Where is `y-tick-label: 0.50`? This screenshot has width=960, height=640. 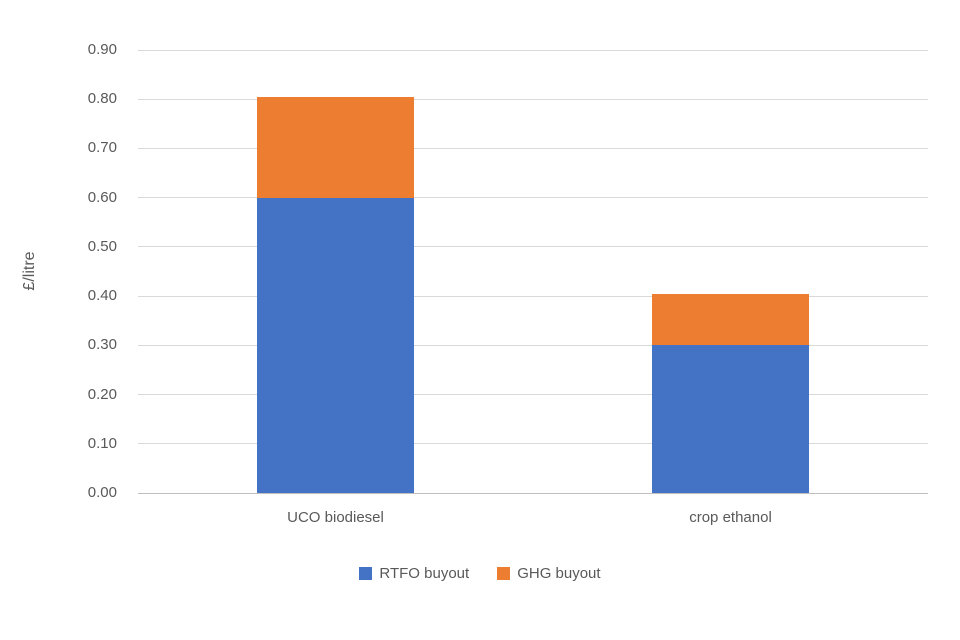 y-tick-label: 0.50 is located at coordinates (102, 246).